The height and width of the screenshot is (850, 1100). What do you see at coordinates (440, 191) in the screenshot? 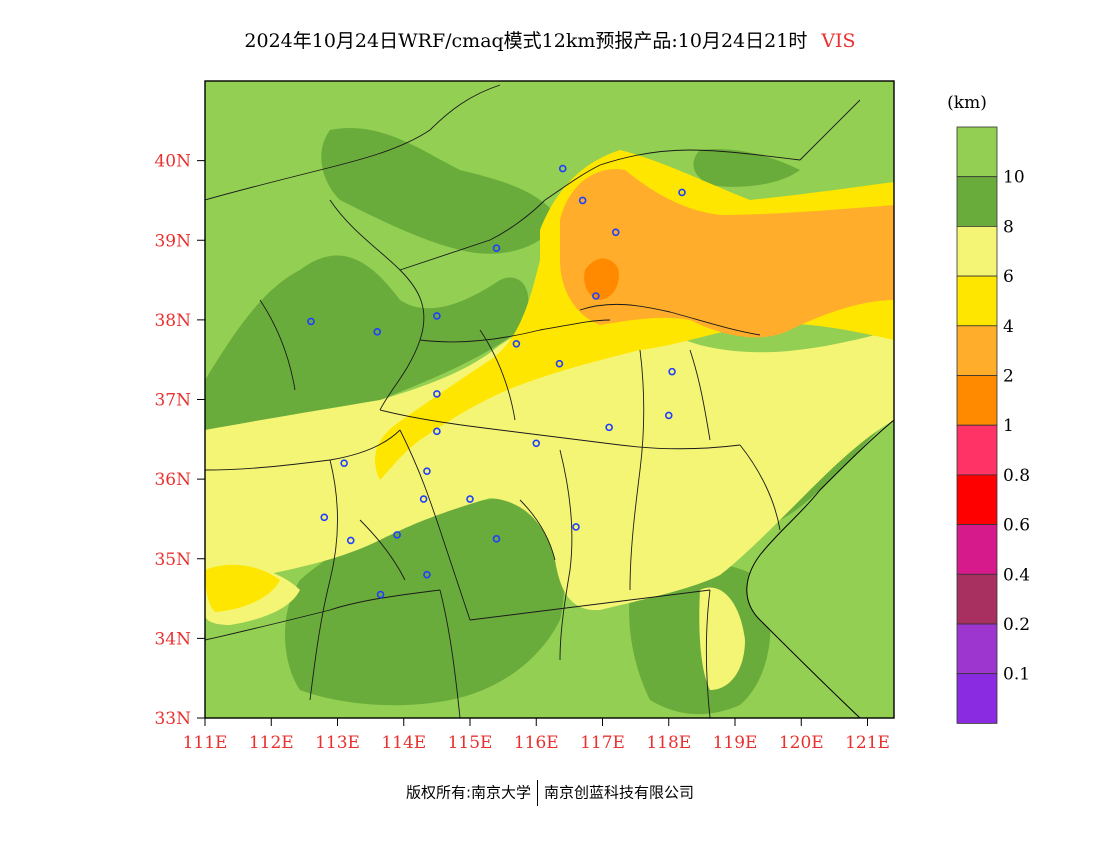
I see `field-8-10-north` at bounding box center [440, 191].